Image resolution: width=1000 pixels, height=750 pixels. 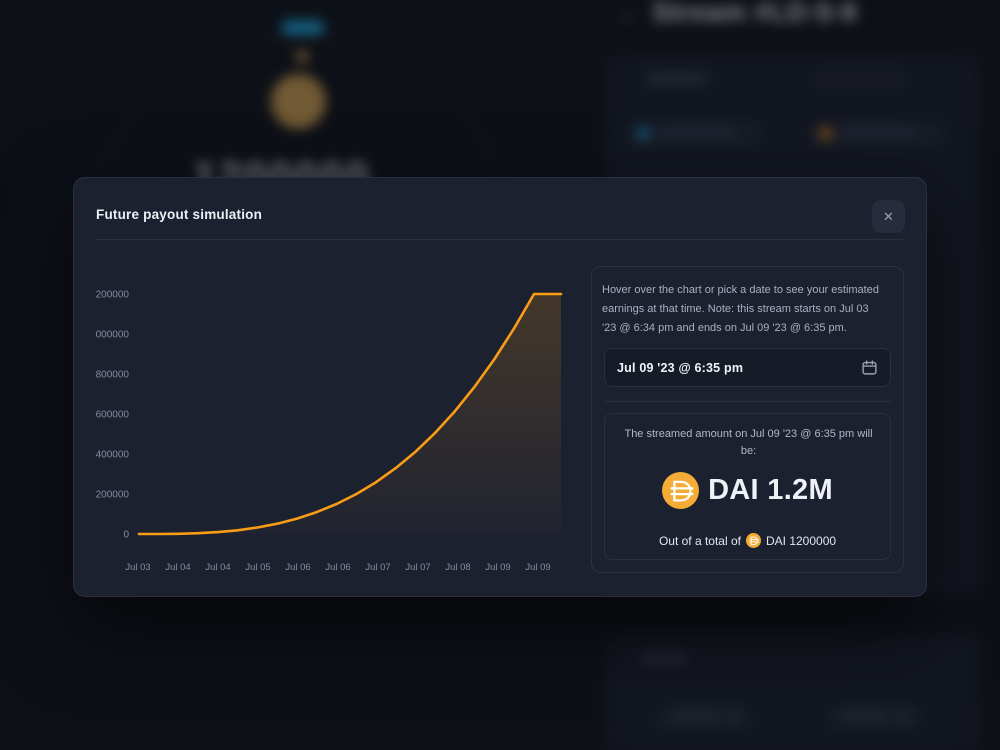 I want to click on modal-title: Future payout simulation, so click(x=179, y=214).